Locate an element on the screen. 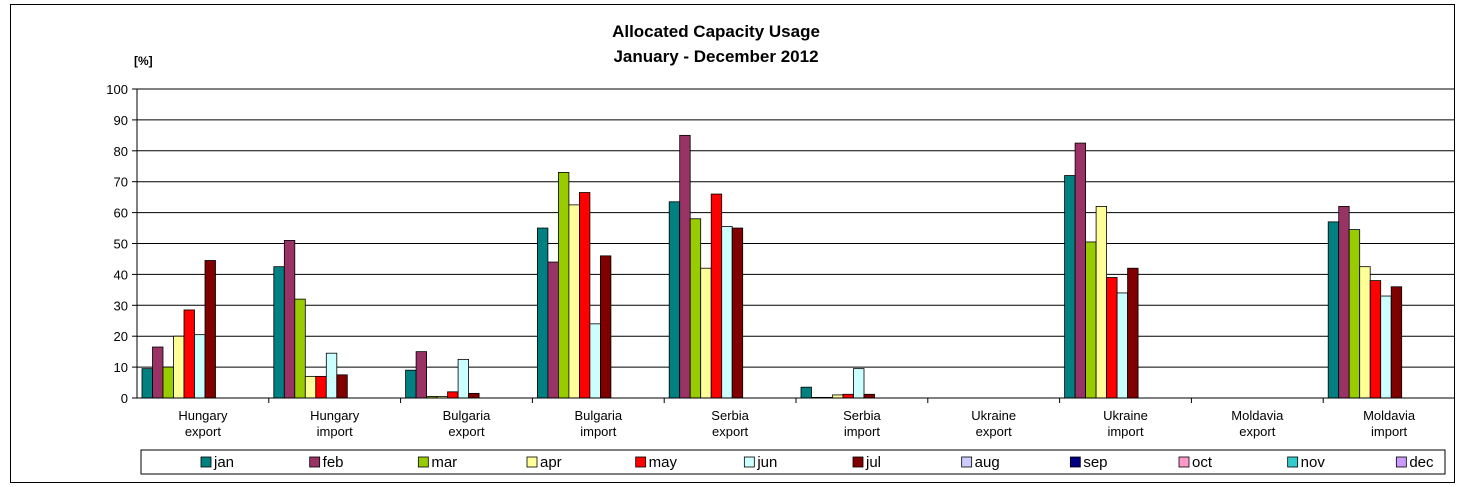 The image size is (1458, 487). legend-swatch-aug is located at coordinates (967, 462).